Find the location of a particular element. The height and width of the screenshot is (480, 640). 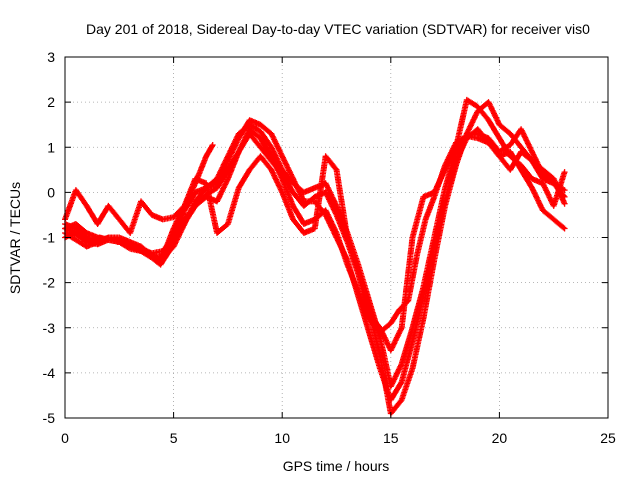

y-tick-label: -2 is located at coordinates (49, 283).